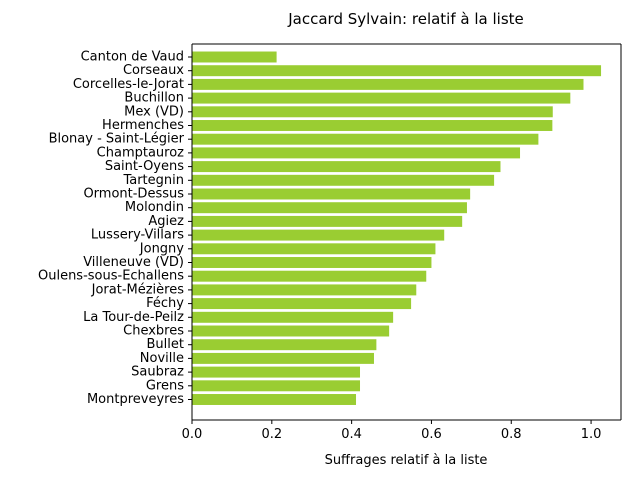 This screenshot has height=480, width=640. I want to click on y-tick-label: Noville, so click(162, 358).